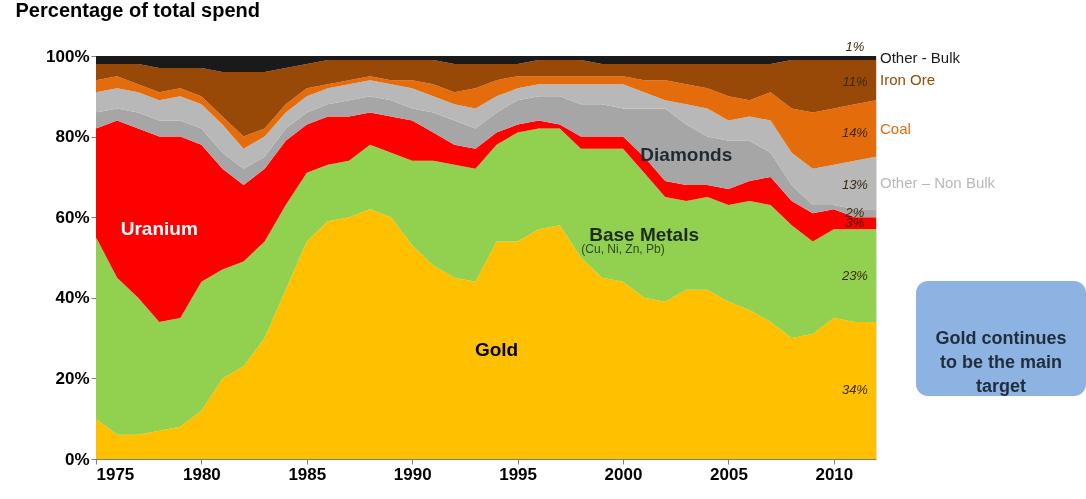 The width and height of the screenshot is (1086, 499). What do you see at coordinates (72, 378) in the screenshot?
I see `y-tick-label: 20%` at bounding box center [72, 378].